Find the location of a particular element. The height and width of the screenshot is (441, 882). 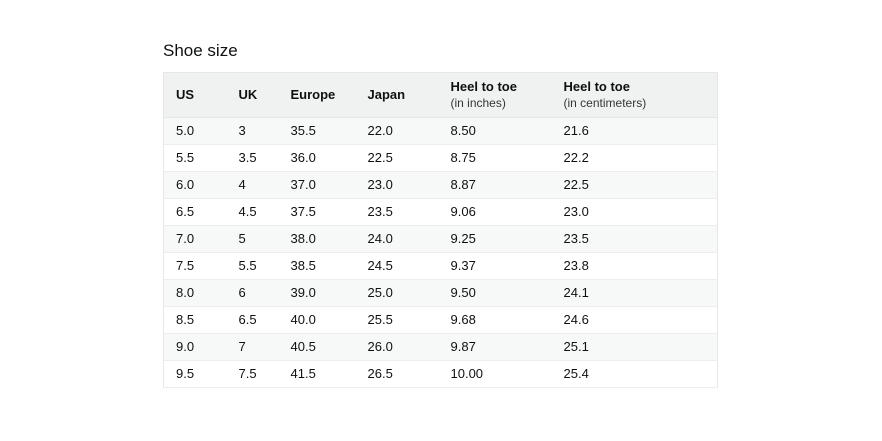

table-cell: 6.0 is located at coordinates (195, 185).